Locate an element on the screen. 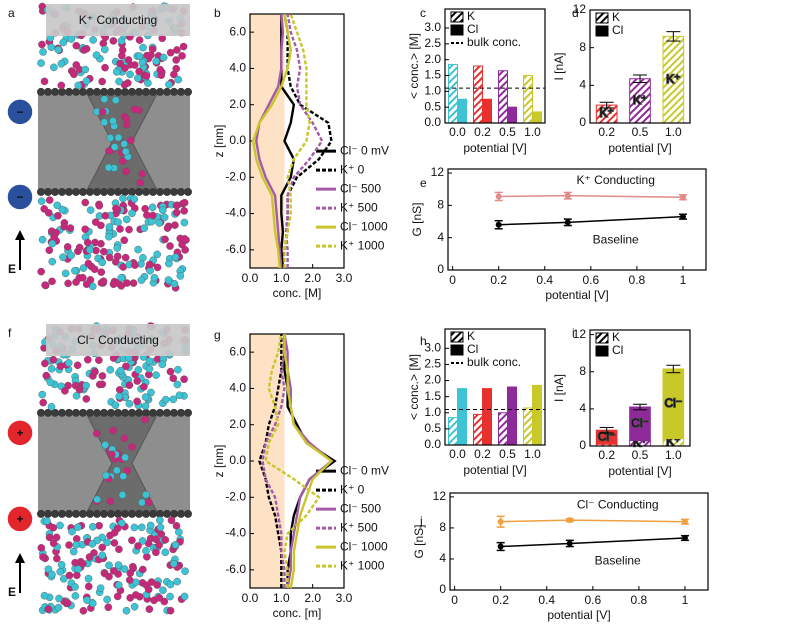  series-line is located at coordinates (592, 542).